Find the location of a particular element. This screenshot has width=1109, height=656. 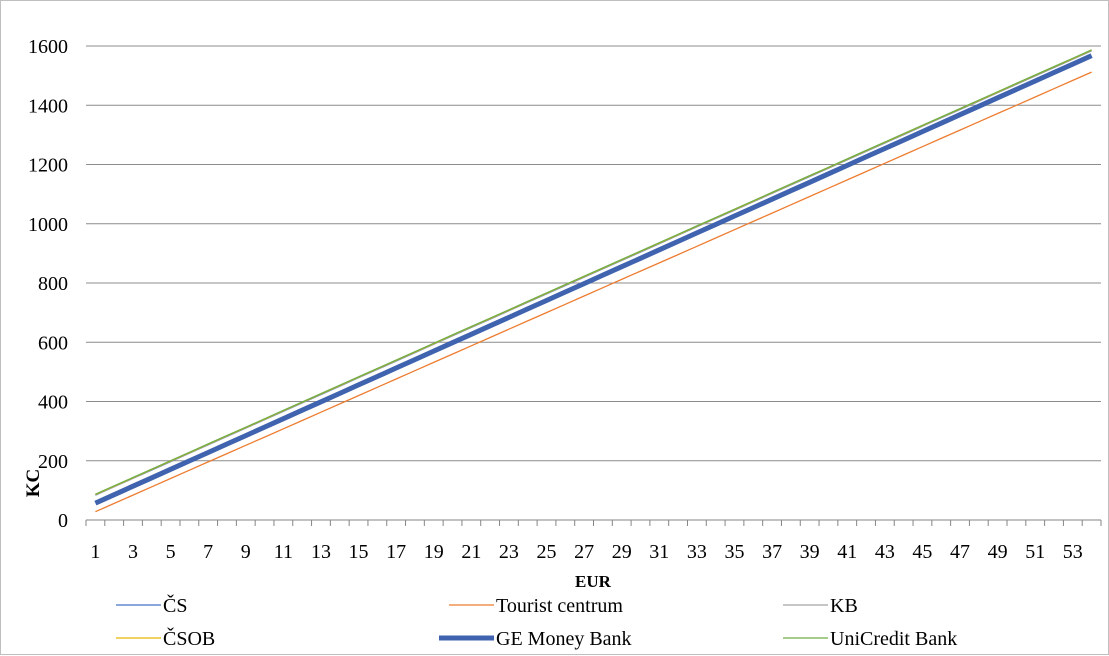

x-tick-label: 29 is located at coordinates (622, 552).